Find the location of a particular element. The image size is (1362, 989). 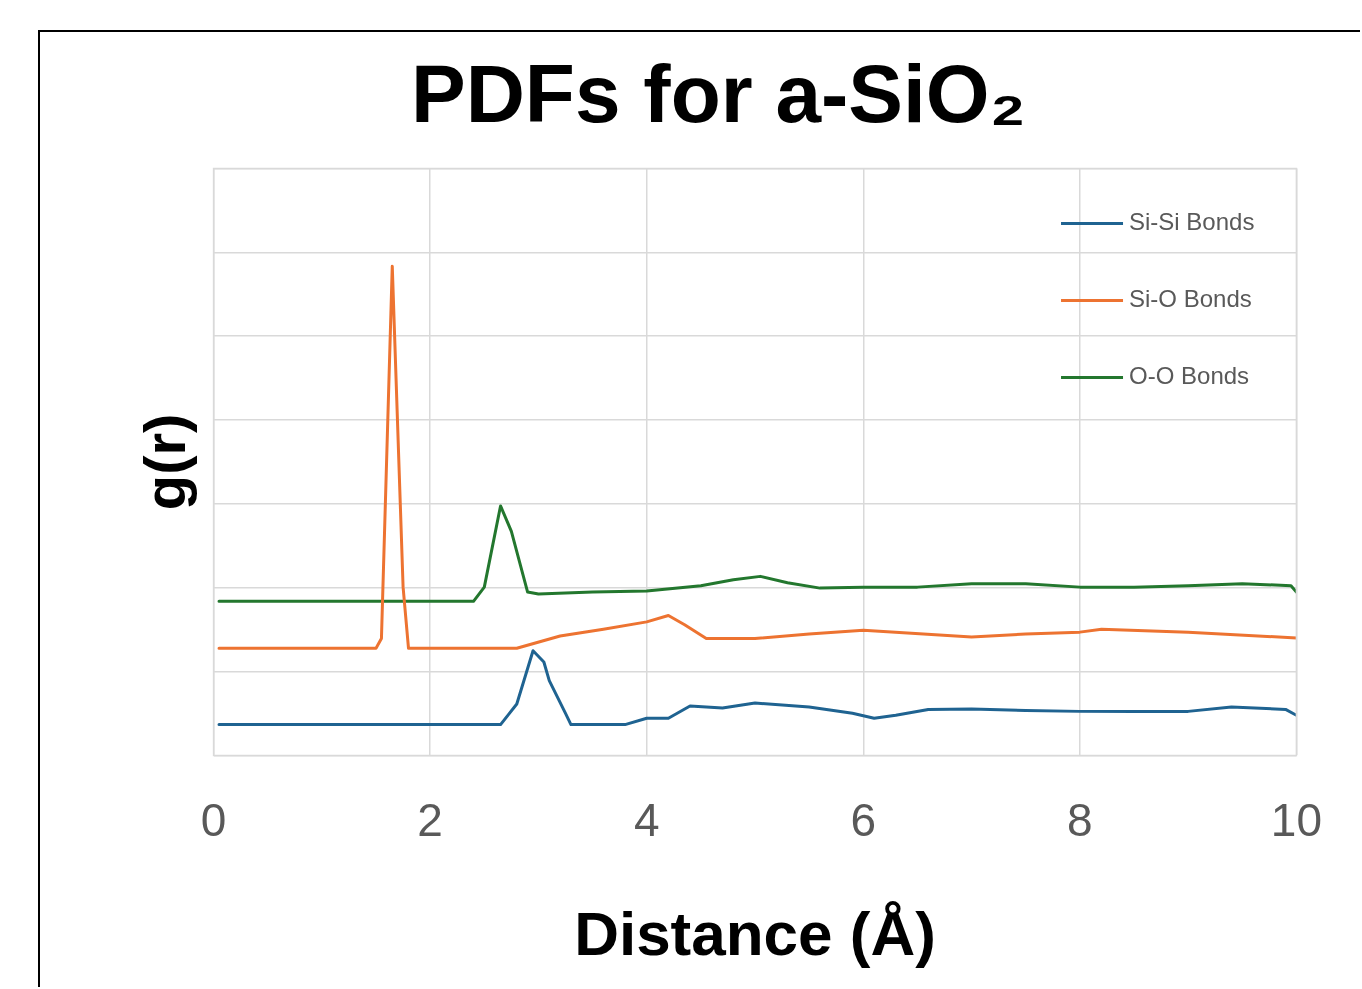

legend-label: O-O Bonds is located at coordinates (1189, 376).